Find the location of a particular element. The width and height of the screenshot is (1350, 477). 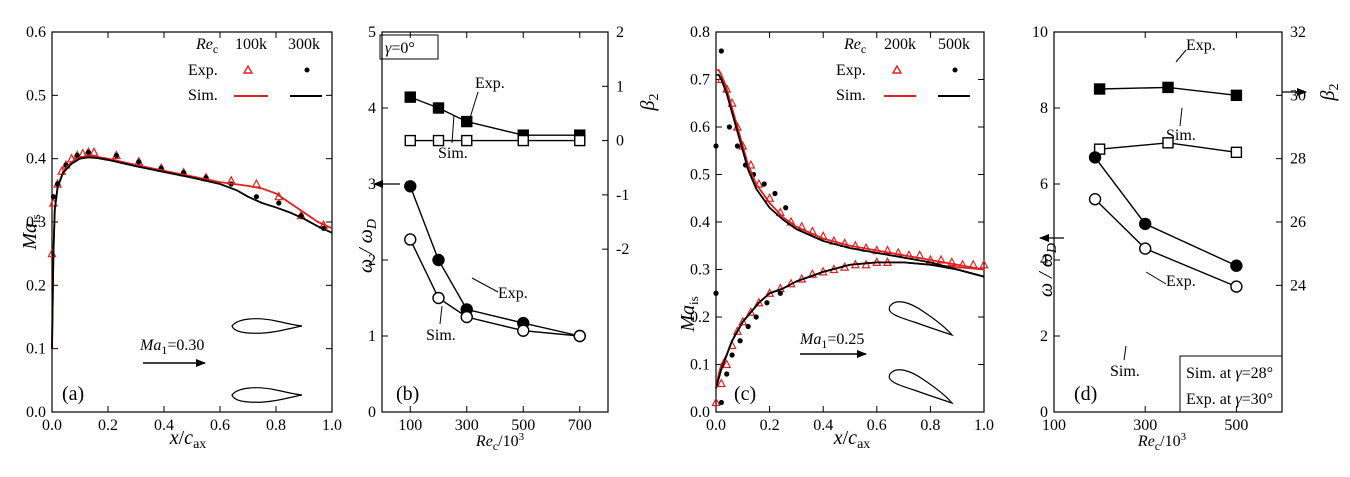

panel-c-series-6-line is located at coordinates (850, 175).